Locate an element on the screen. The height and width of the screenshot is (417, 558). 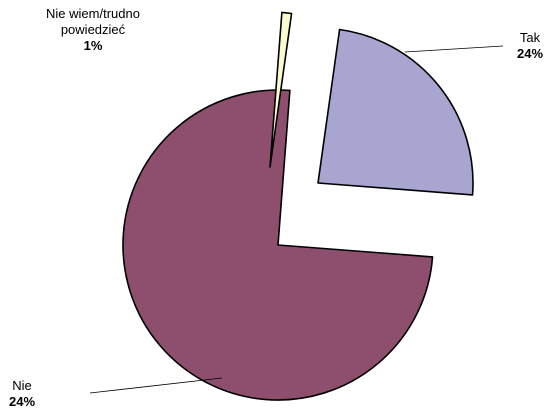
label-tak: Tak 24% is located at coordinates (530, 46).